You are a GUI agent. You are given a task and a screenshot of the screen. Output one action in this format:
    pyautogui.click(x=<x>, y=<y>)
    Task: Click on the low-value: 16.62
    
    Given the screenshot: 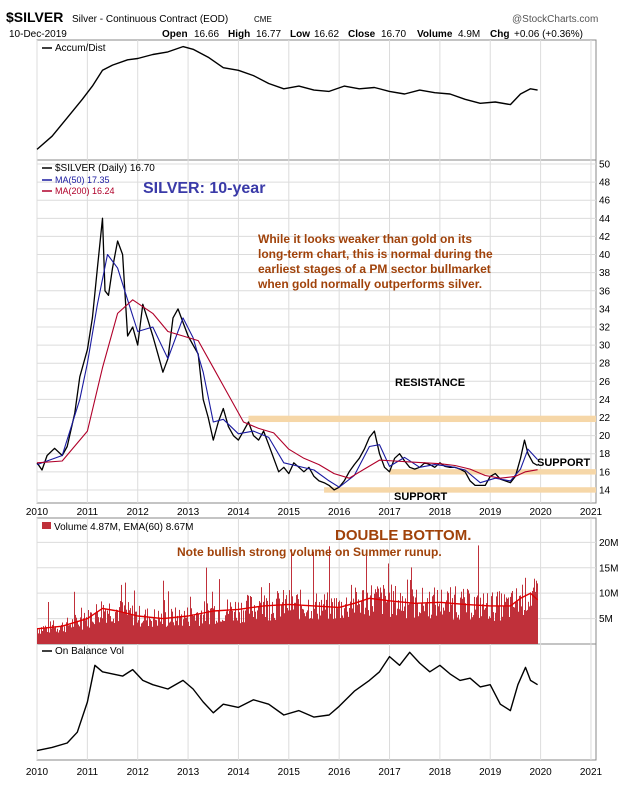 What is the action you would take?
    pyautogui.click(x=326, y=34)
    